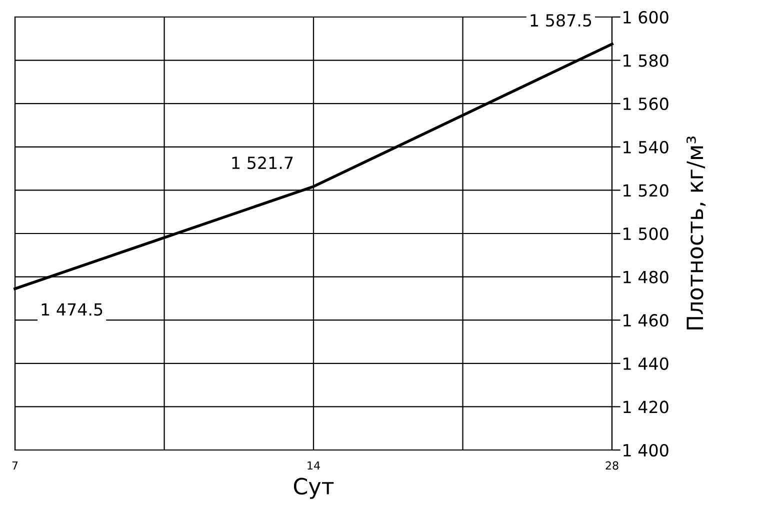  I want to click on y-tick-label: 1 420, so click(646, 407).